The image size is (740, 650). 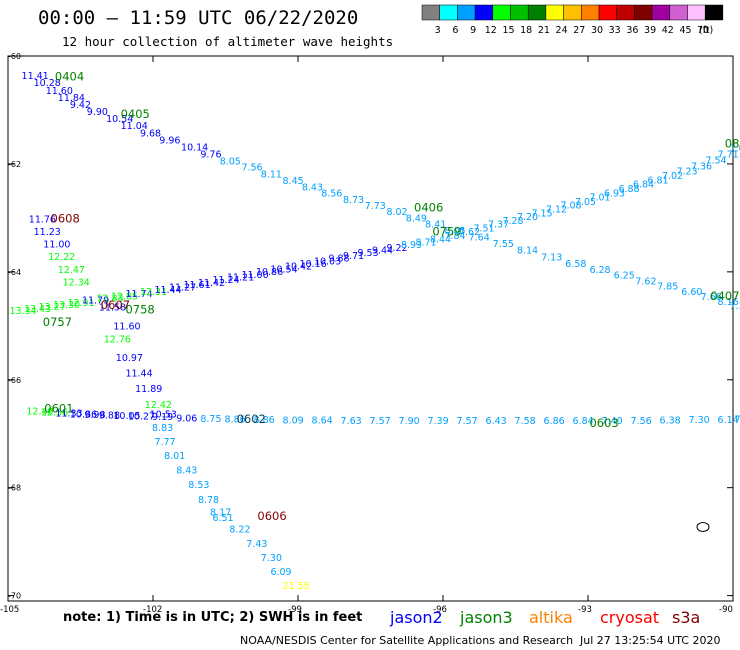 I want to click on swh-value-jason3-NW-SE-34: 7.66, so click(x=711, y=297).